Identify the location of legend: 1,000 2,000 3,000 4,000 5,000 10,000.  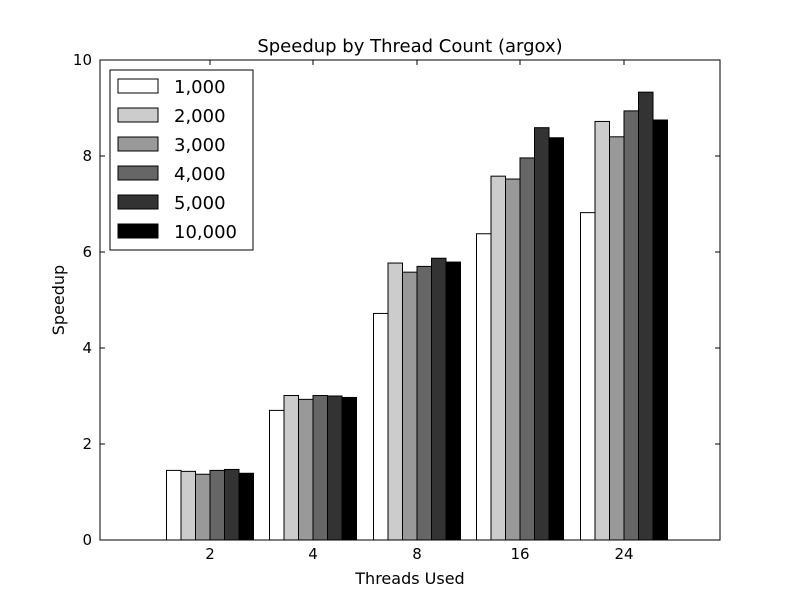
(181, 160).